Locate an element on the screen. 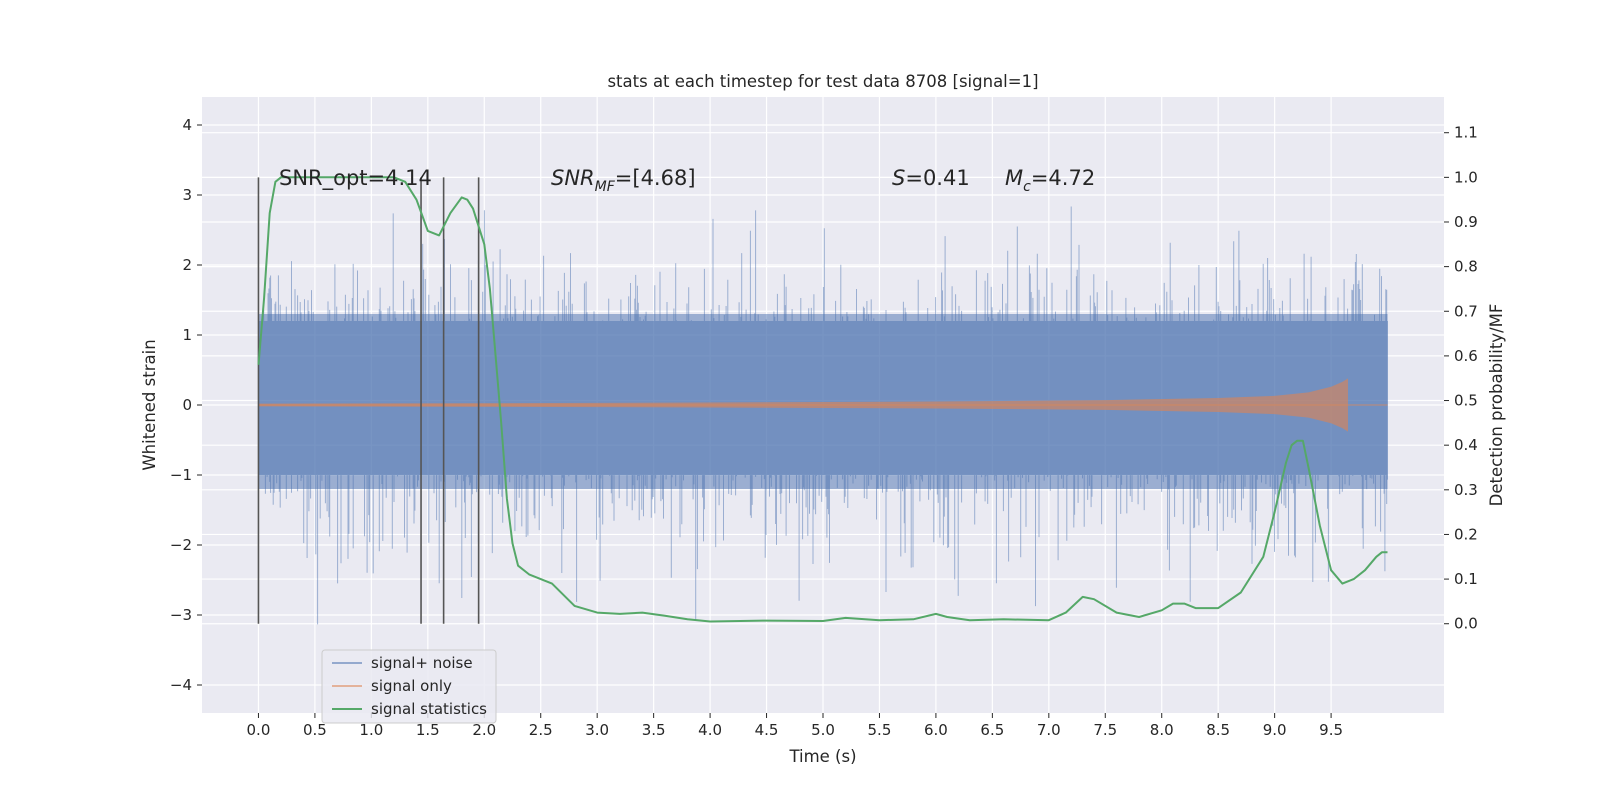 The width and height of the screenshot is (1600, 800). x-tick-label-0: 0.0 is located at coordinates (259, 730).